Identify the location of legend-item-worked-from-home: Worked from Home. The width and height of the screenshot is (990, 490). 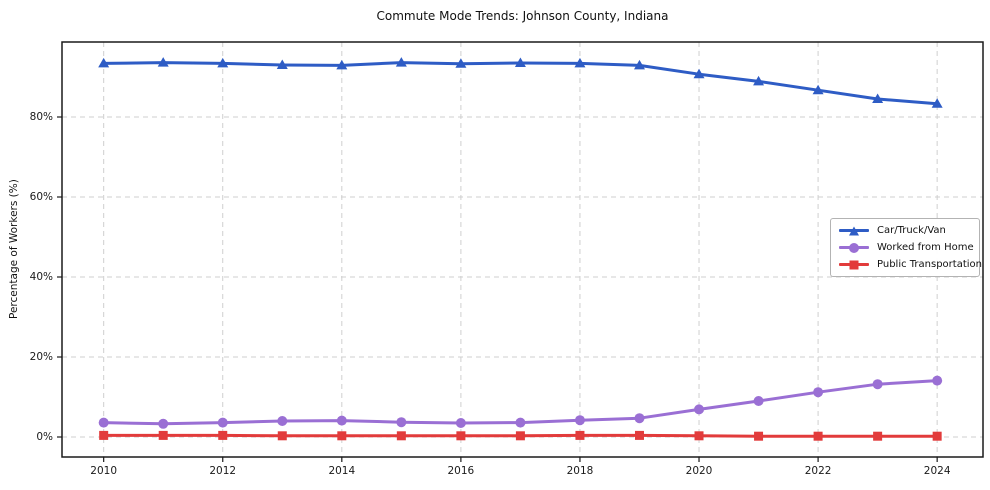
(905, 247).